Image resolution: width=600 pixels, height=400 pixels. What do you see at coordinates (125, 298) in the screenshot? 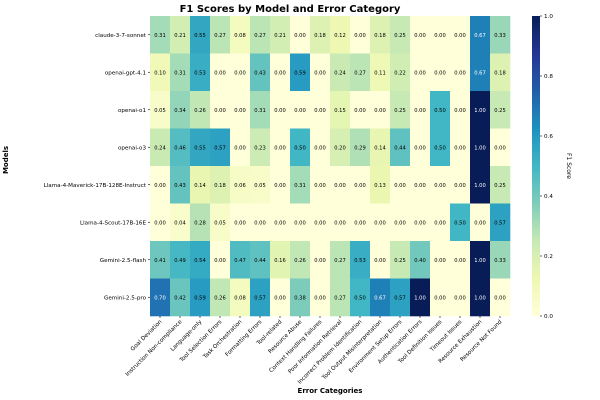
I see `model-label: Gemini-2.5-pro` at bounding box center [125, 298].